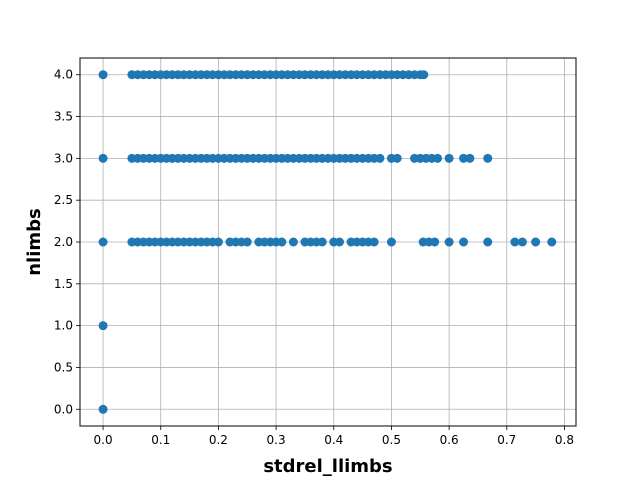 The height and width of the screenshot is (480, 640). What do you see at coordinates (63, 117) in the screenshot?
I see `y-tick-label: 3.5` at bounding box center [63, 117].